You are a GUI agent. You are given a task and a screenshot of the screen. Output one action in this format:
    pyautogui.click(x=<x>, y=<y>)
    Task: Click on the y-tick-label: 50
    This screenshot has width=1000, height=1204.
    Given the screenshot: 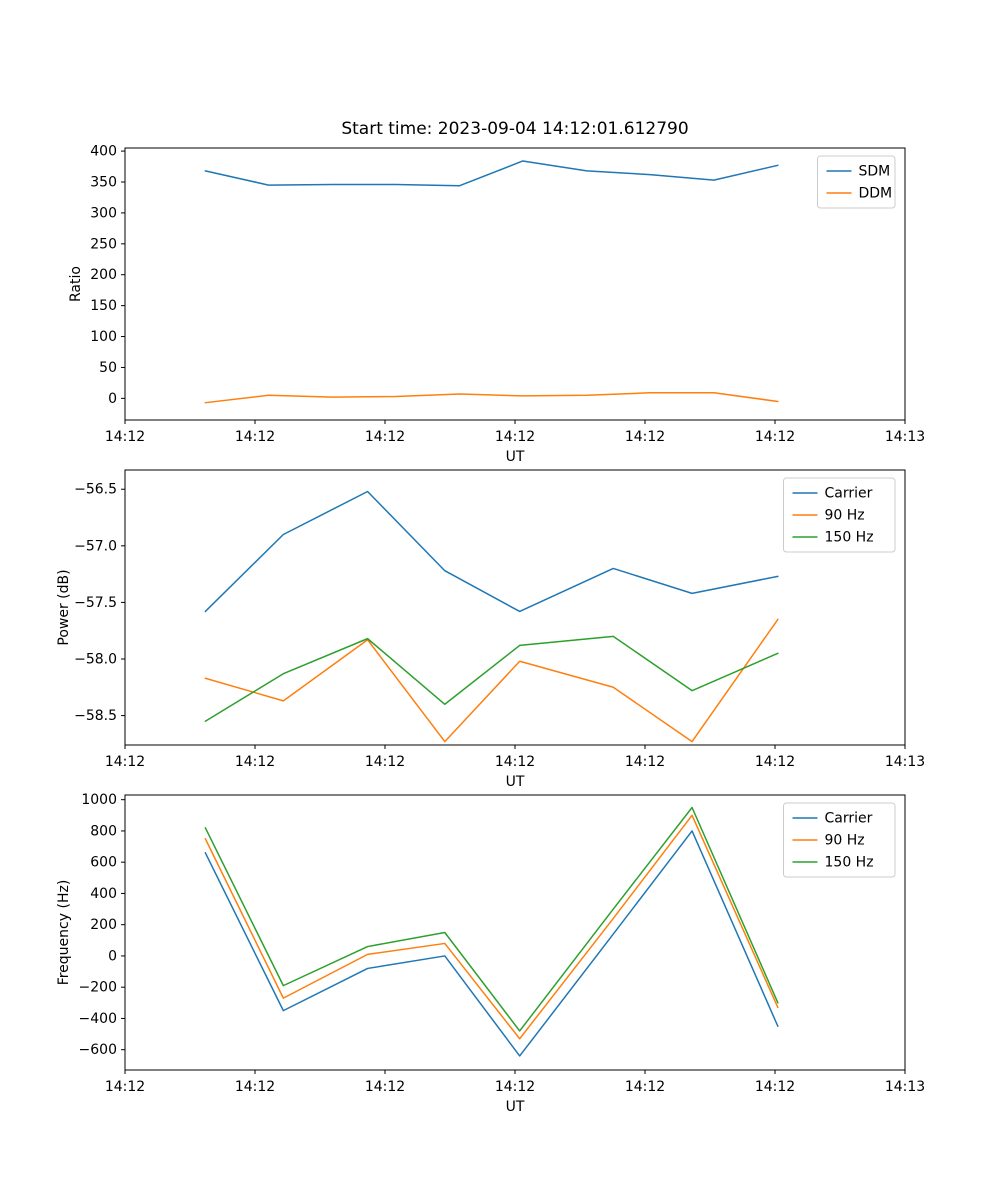 What is the action you would take?
    pyautogui.click(x=108, y=368)
    